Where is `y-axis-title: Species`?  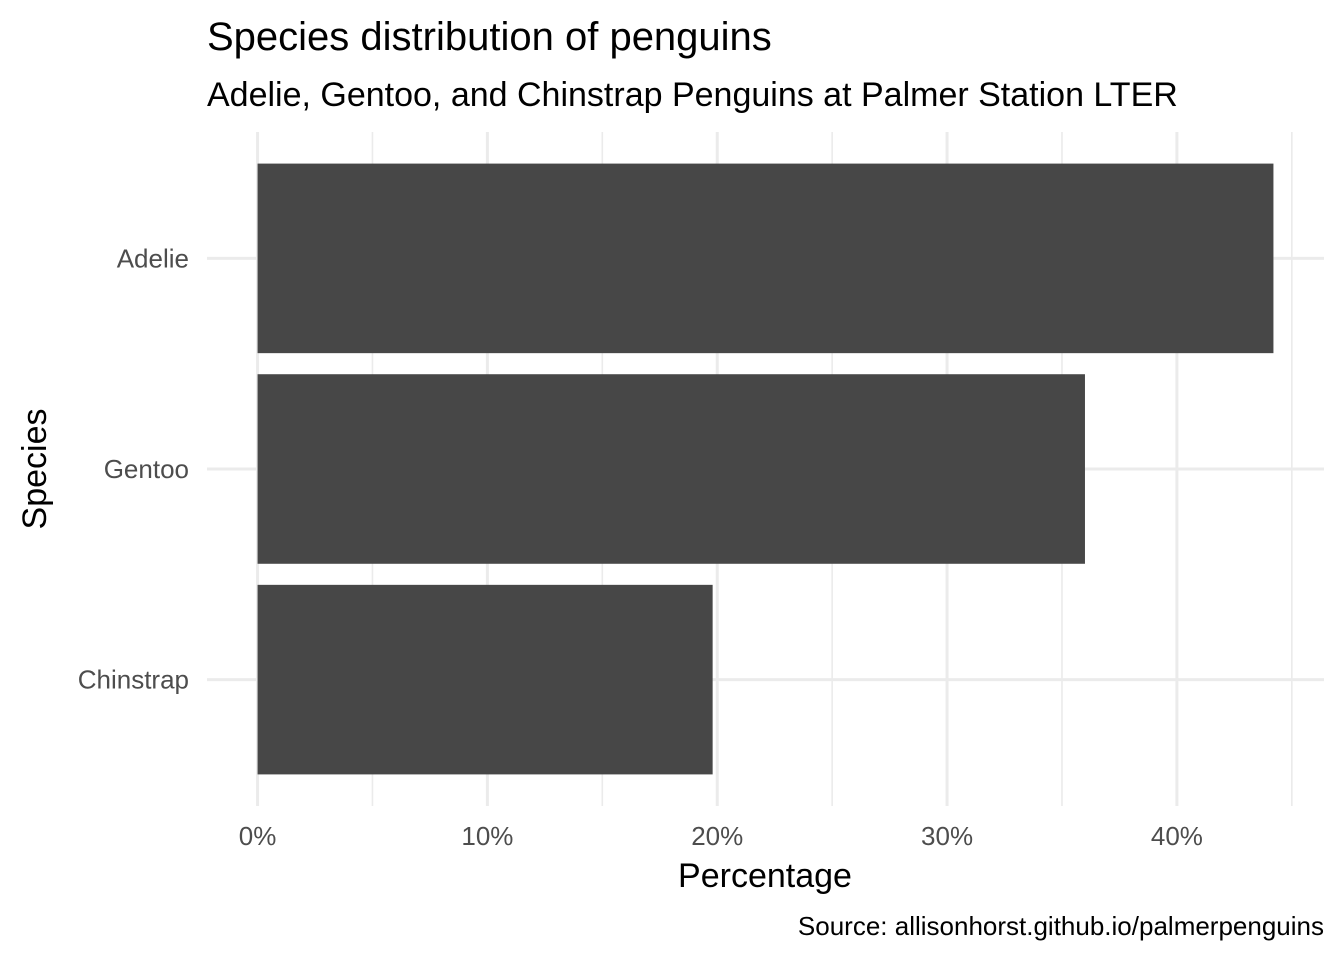 y-axis-title: Species is located at coordinates (35, 469).